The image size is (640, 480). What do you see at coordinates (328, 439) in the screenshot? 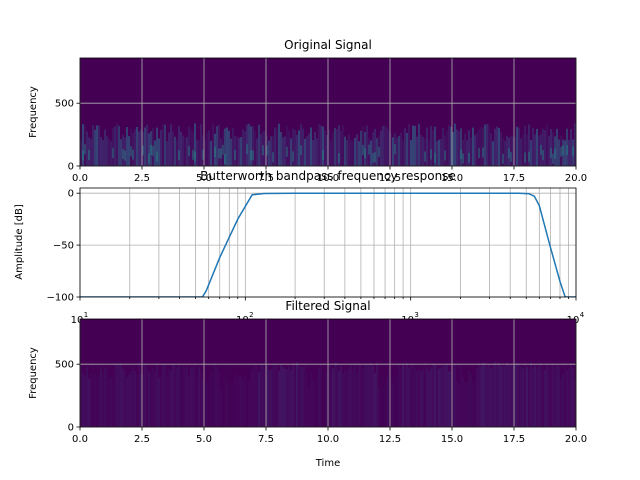
I see `x-tick-label: 10.0` at bounding box center [328, 439].